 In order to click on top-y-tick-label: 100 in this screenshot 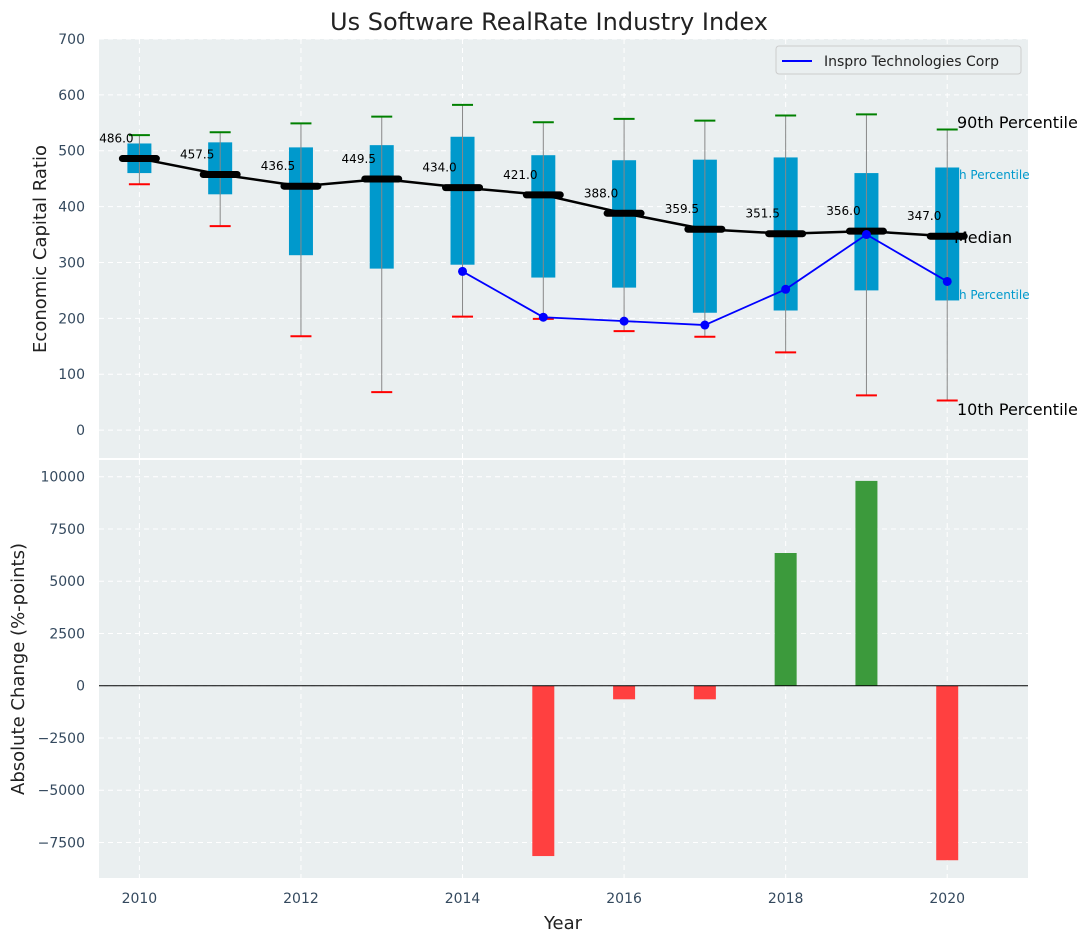, I will do `click(71, 375)`.